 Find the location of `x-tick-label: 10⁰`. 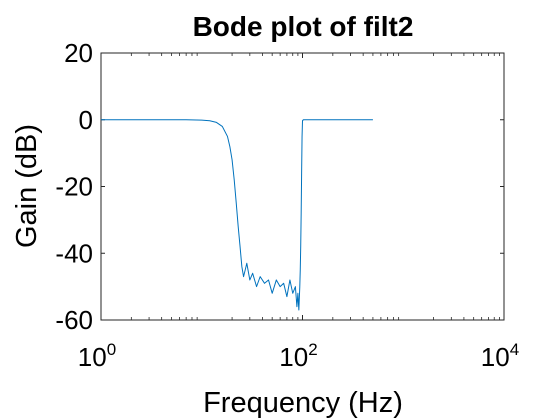

x-tick-label: 10⁰ is located at coordinates (97, 356).